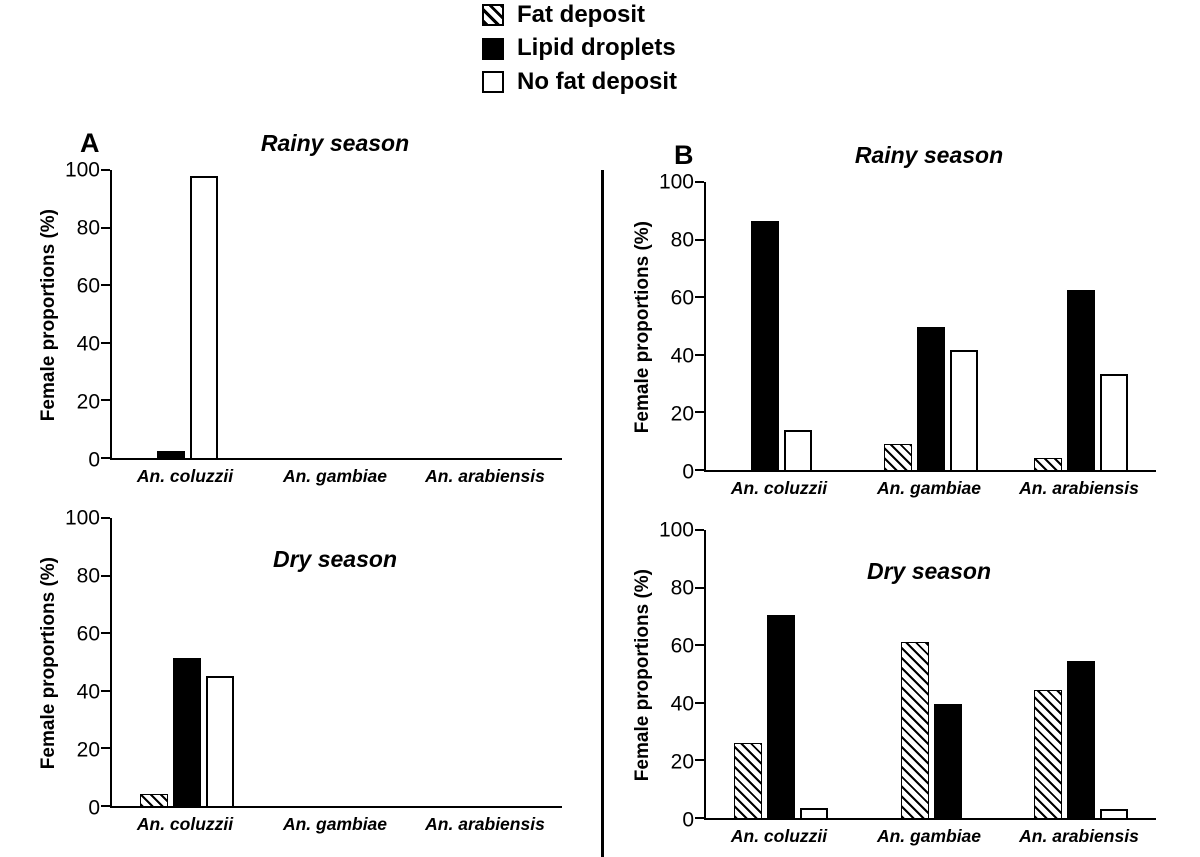 Image resolution: width=1200 pixels, height=857 pixels. I want to click on panel-divider, so click(602, 513).